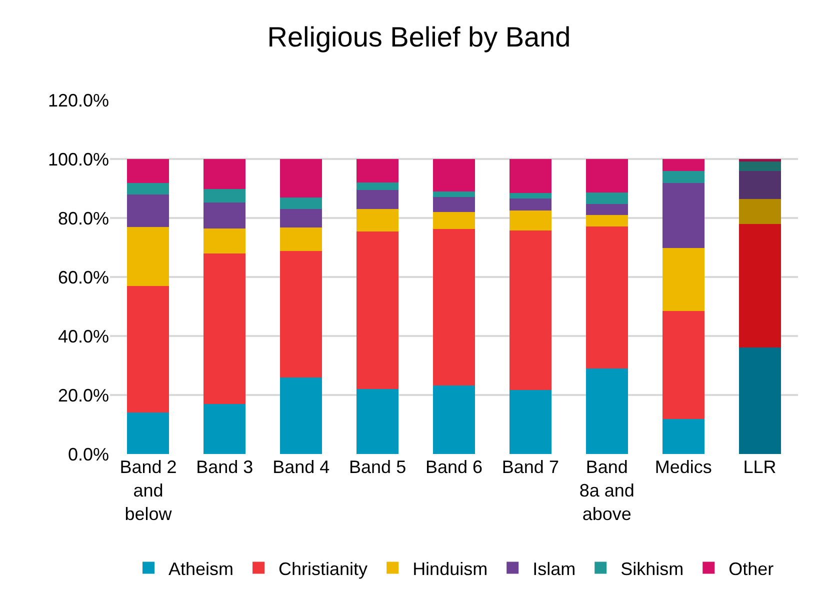 The height and width of the screenshot is (599, 838). I want to click on y-tick-label: 120.0%, so click(78, 100).